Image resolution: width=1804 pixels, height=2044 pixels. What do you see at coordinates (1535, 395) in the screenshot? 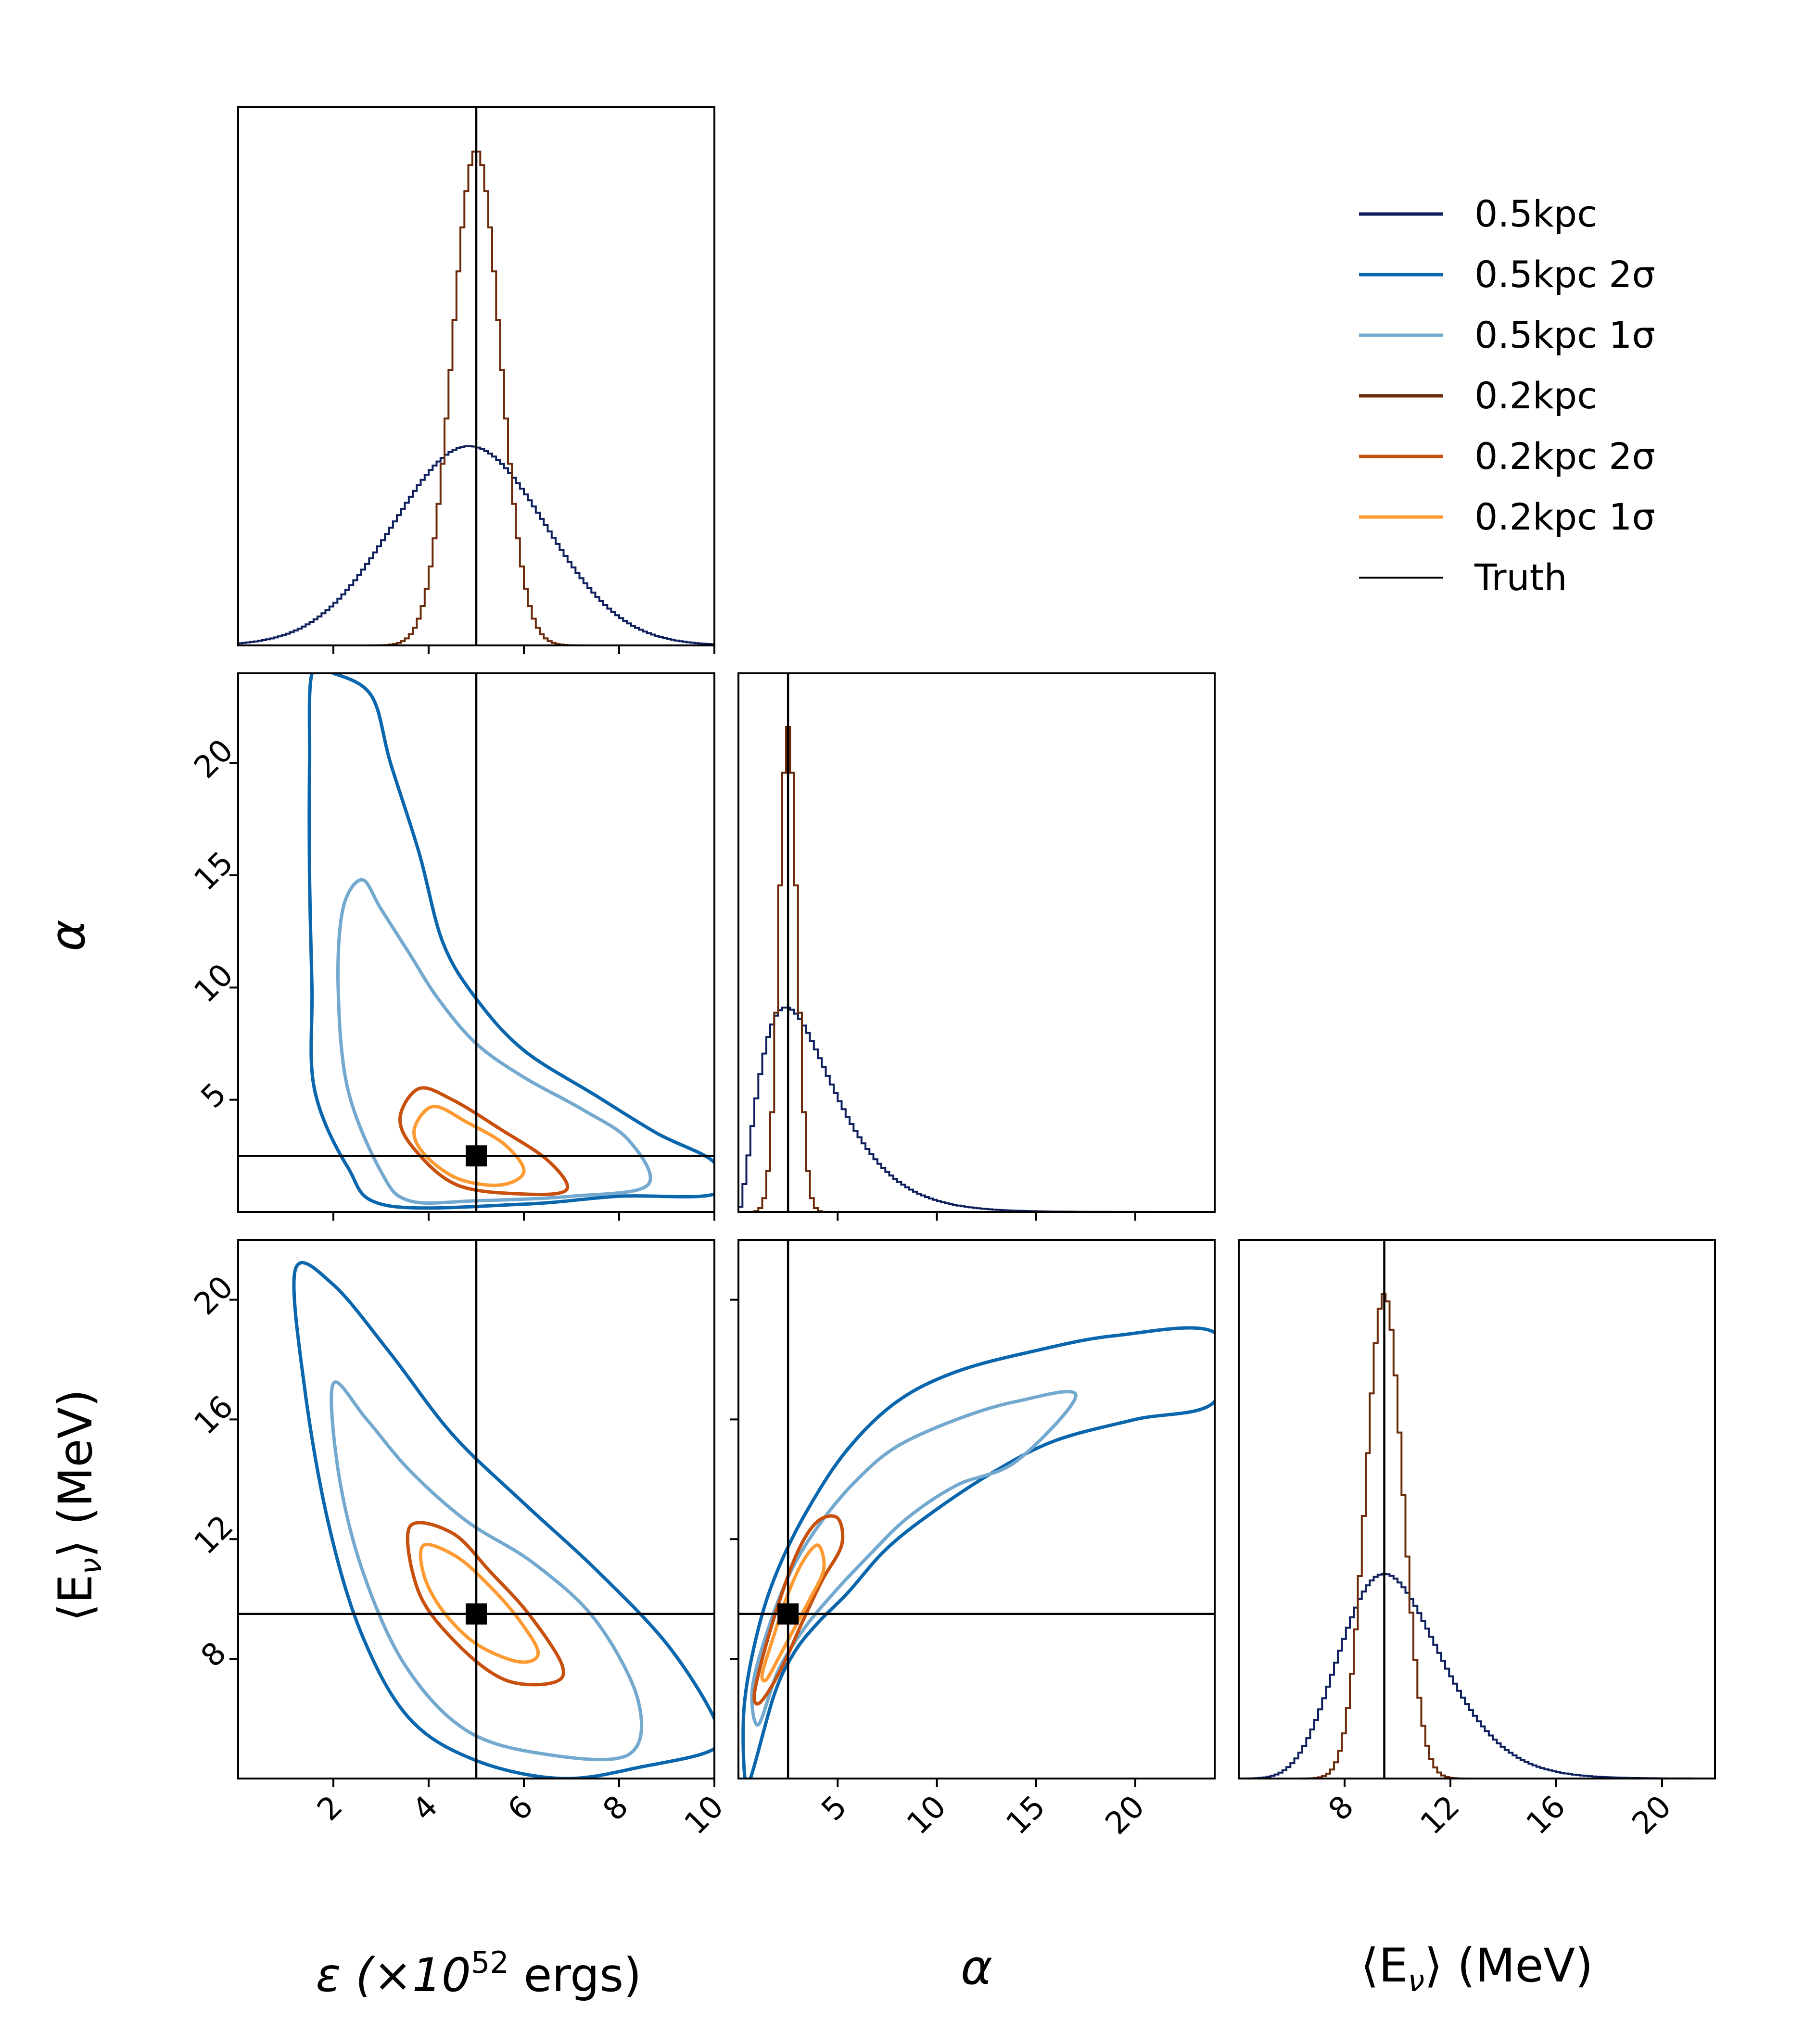
I see `legend-label: 0.2kpc` at bounding box center [1535, 395].